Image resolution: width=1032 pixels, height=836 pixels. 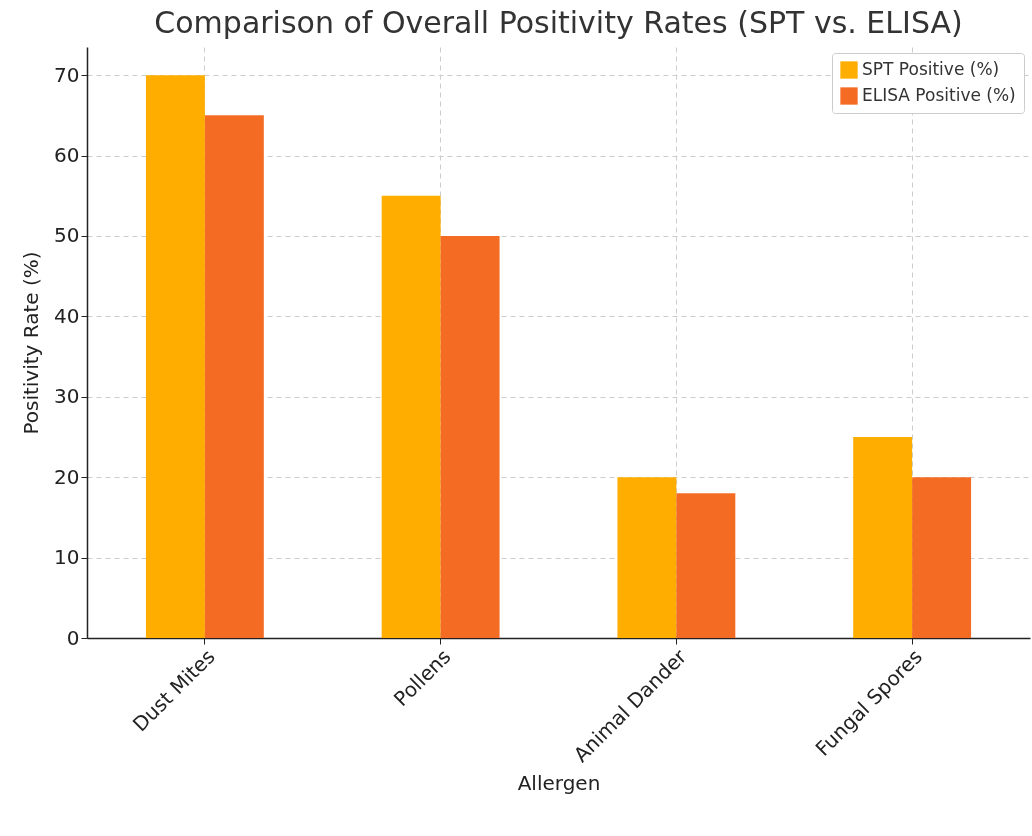 I want to click on x-axis-title: Allergen, so click(x=559, y=783).